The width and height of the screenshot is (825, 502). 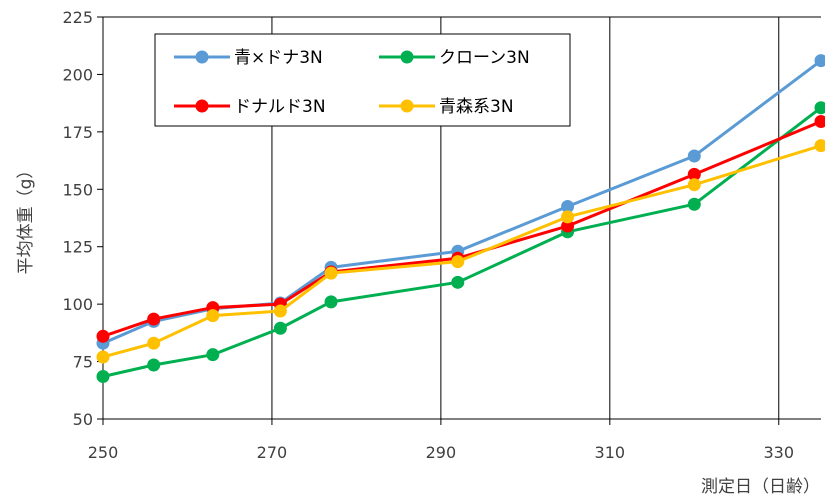 I want to click on y-tick-label: 200, so click(x=77, y=74).